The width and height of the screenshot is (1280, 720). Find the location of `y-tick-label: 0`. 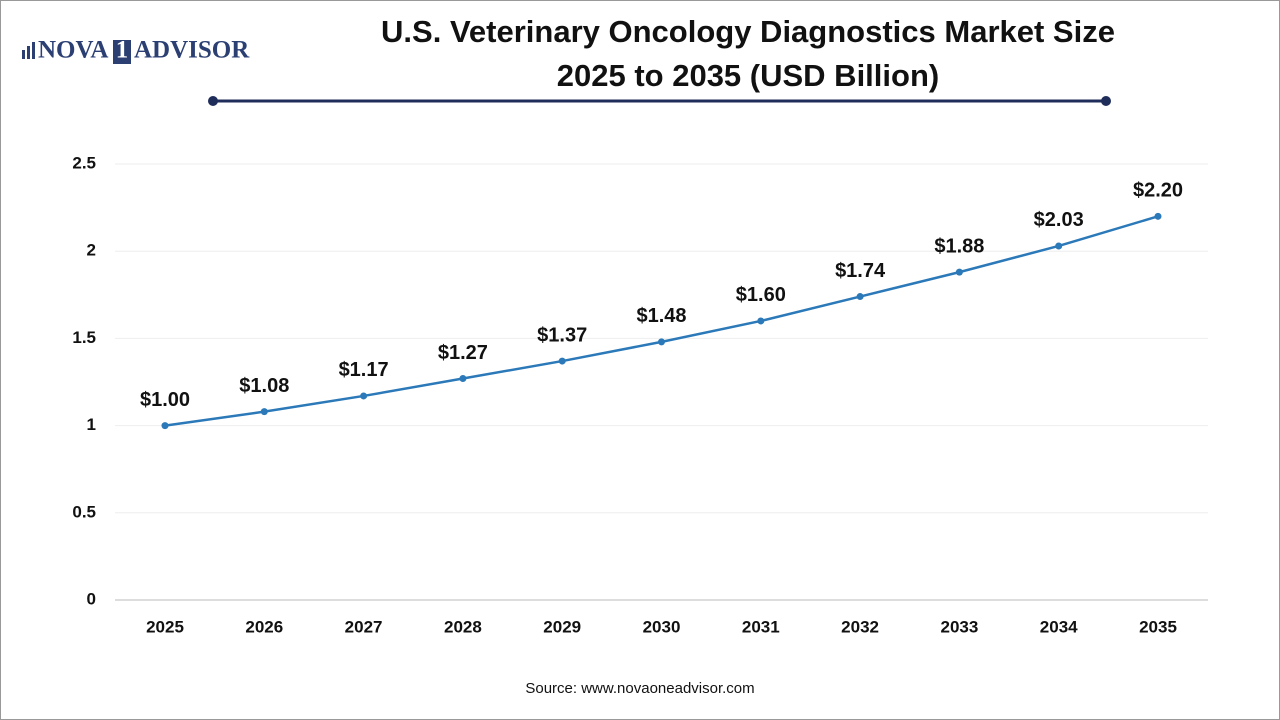

y-tick-label: 0 is located at coordinates (91, 598).